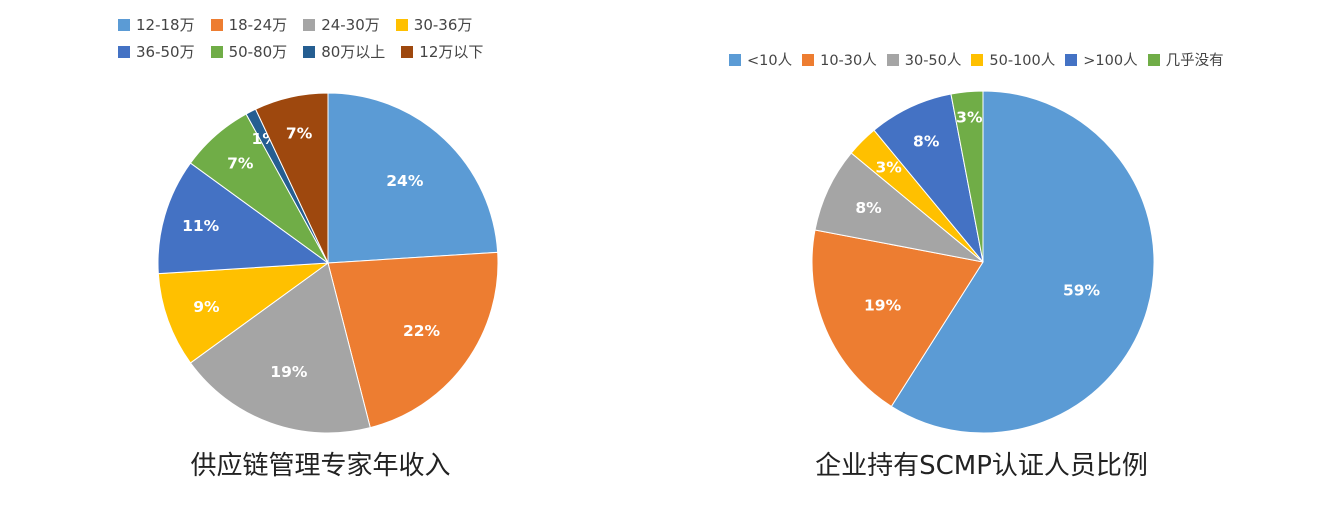  I want to click on scmp-legend-item: <10人, so click(760, 59).